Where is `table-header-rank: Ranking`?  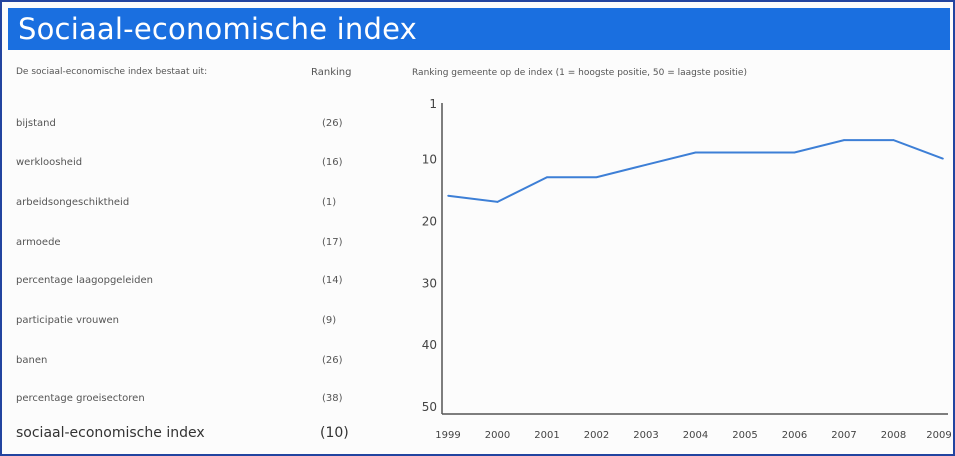
table-header-rank: Ranking is located at coordinates (331, 72).